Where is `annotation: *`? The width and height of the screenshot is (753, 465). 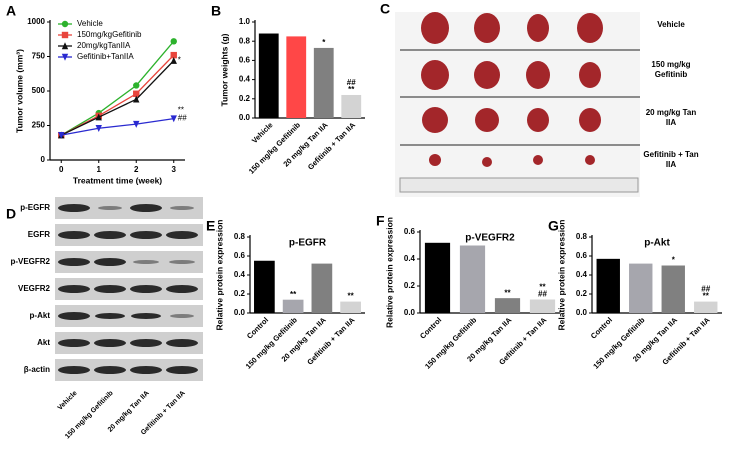 annotation: * is located at coordinates (179, 60).